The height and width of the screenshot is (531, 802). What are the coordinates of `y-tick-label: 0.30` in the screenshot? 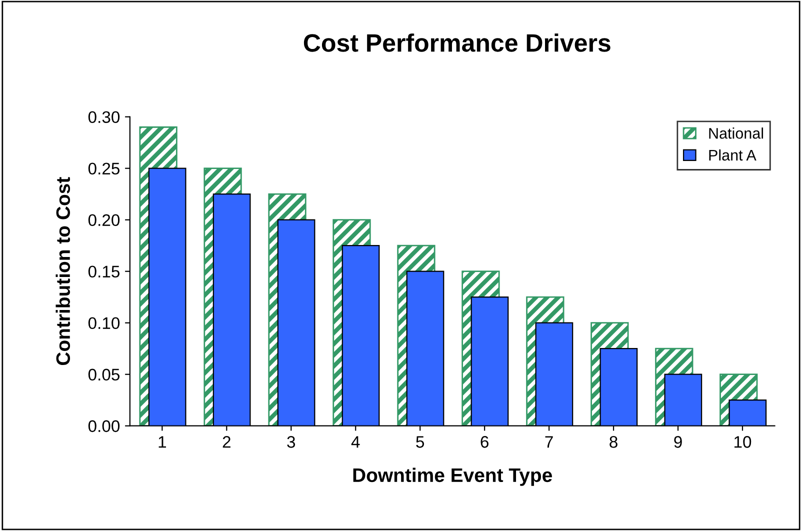 It's located at (104, 117).